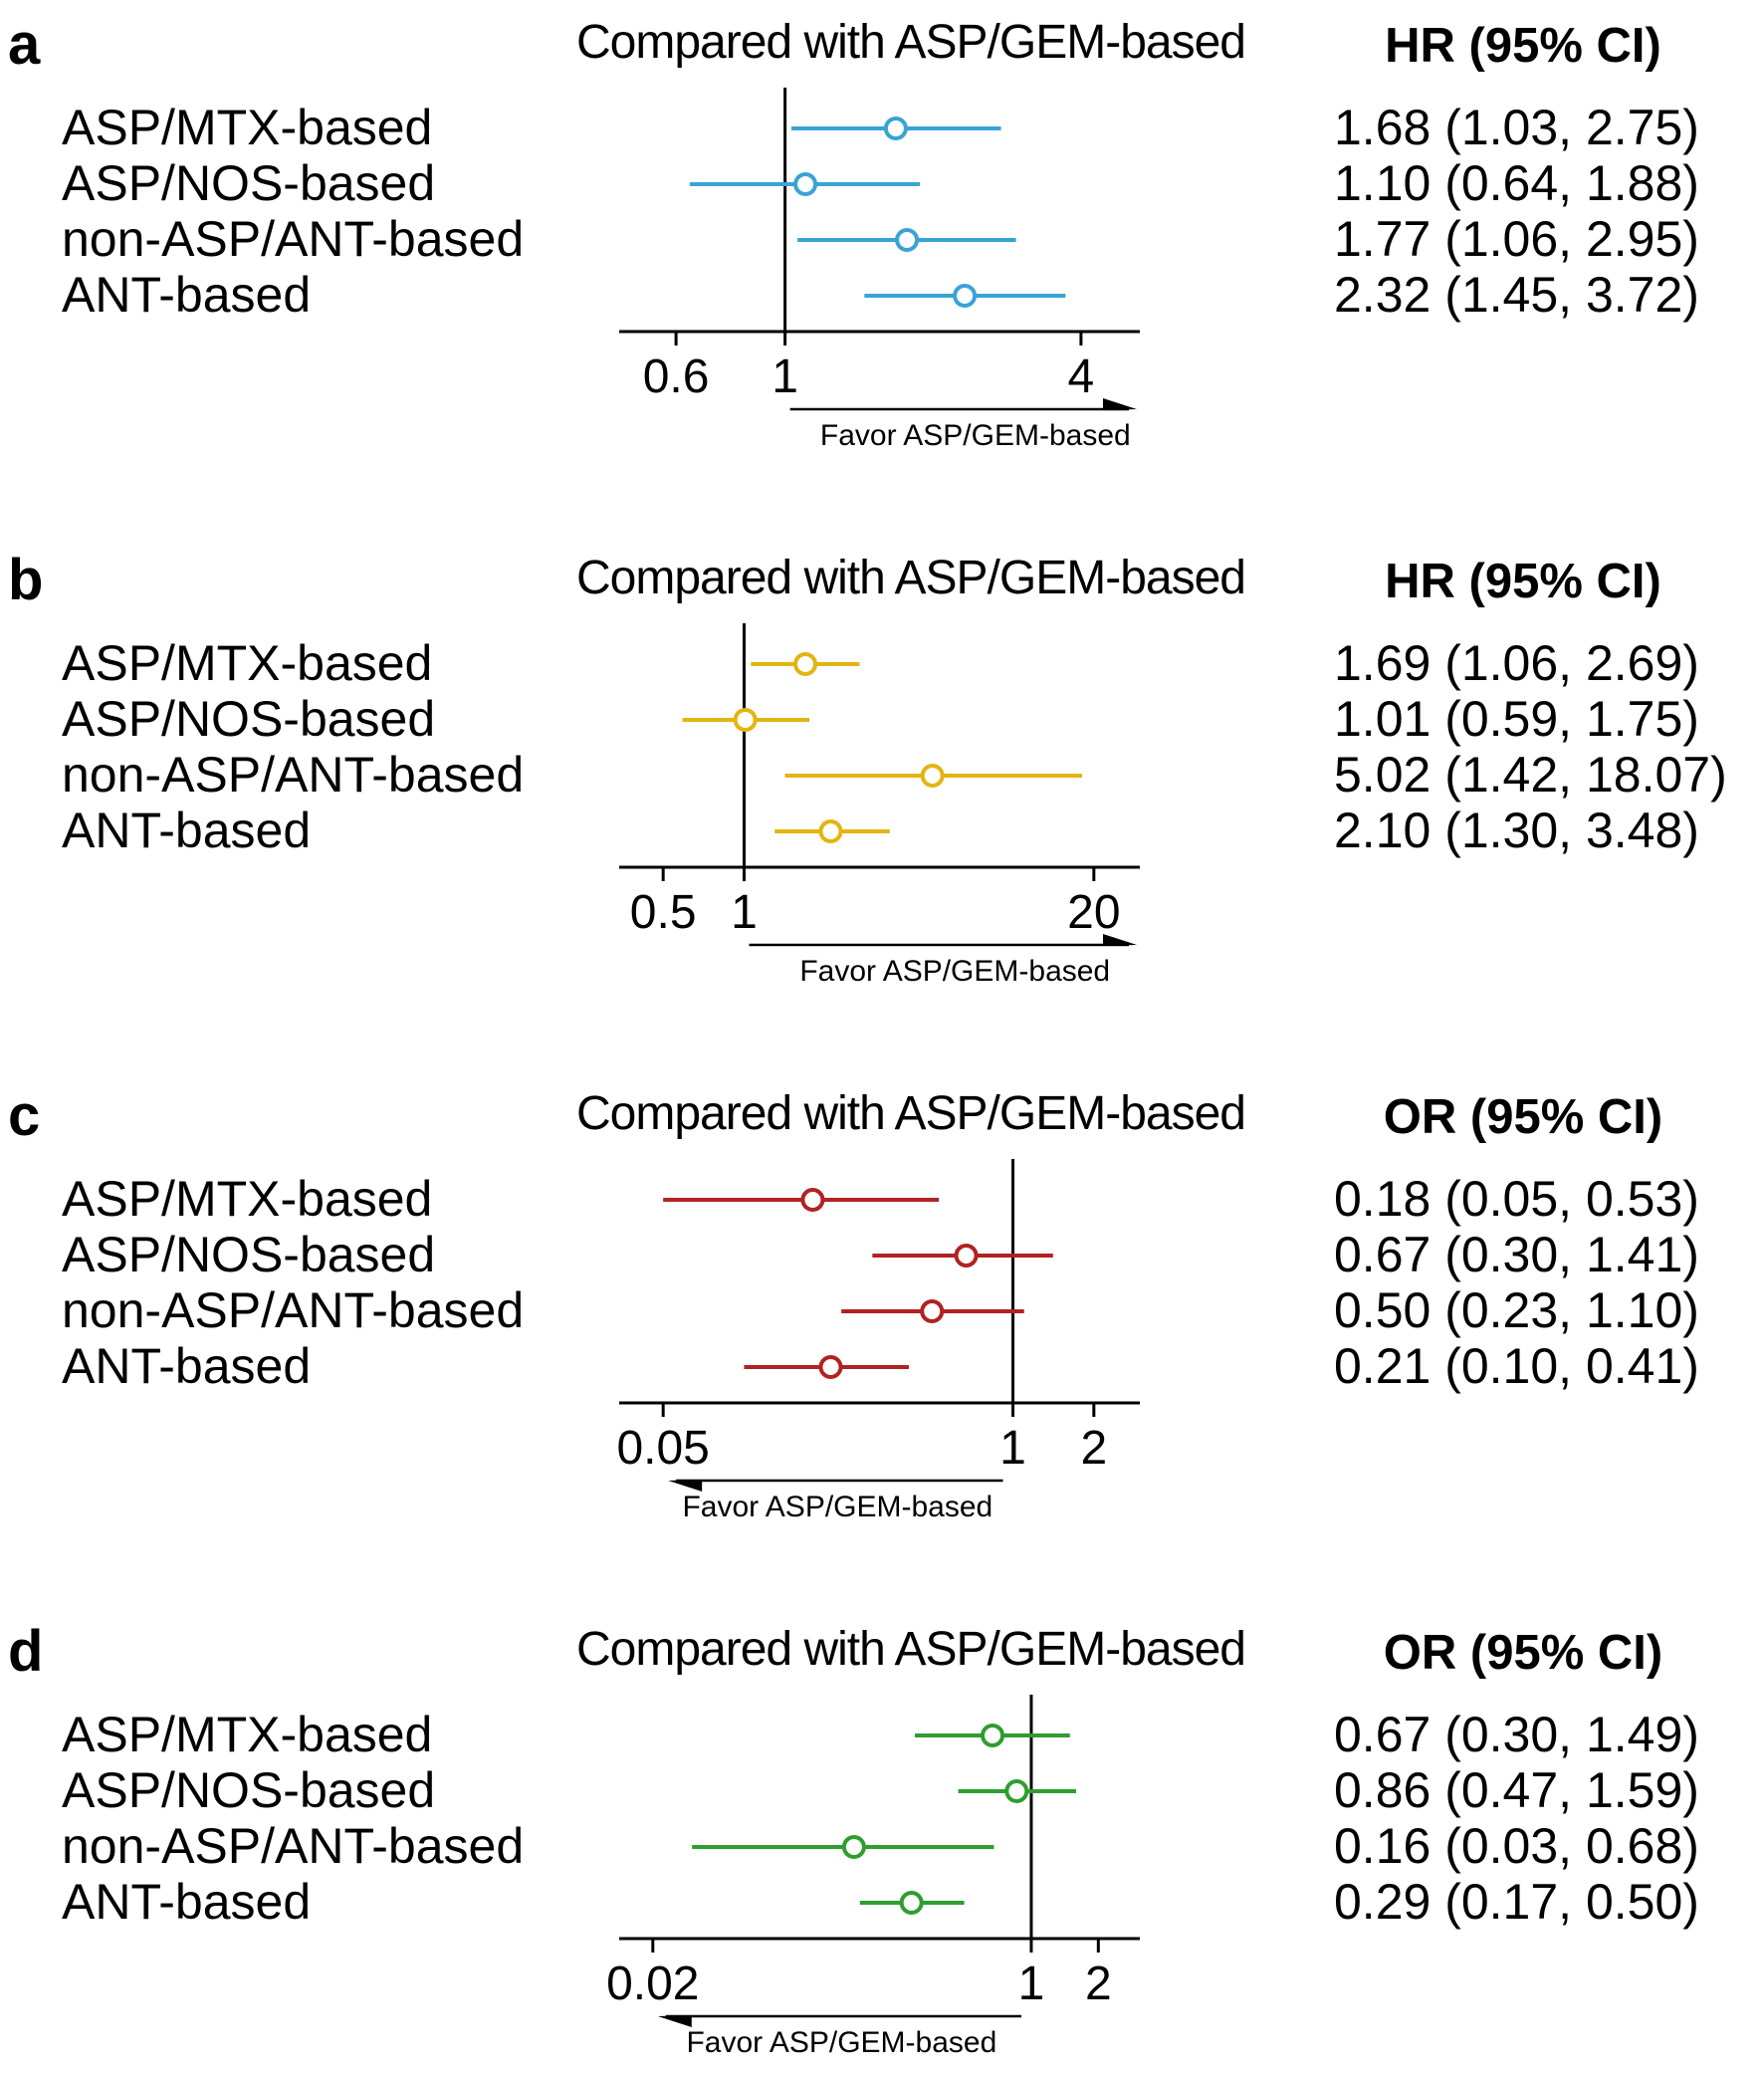  I want to click on x-tick-label: 0.05, so click(662, 1448).